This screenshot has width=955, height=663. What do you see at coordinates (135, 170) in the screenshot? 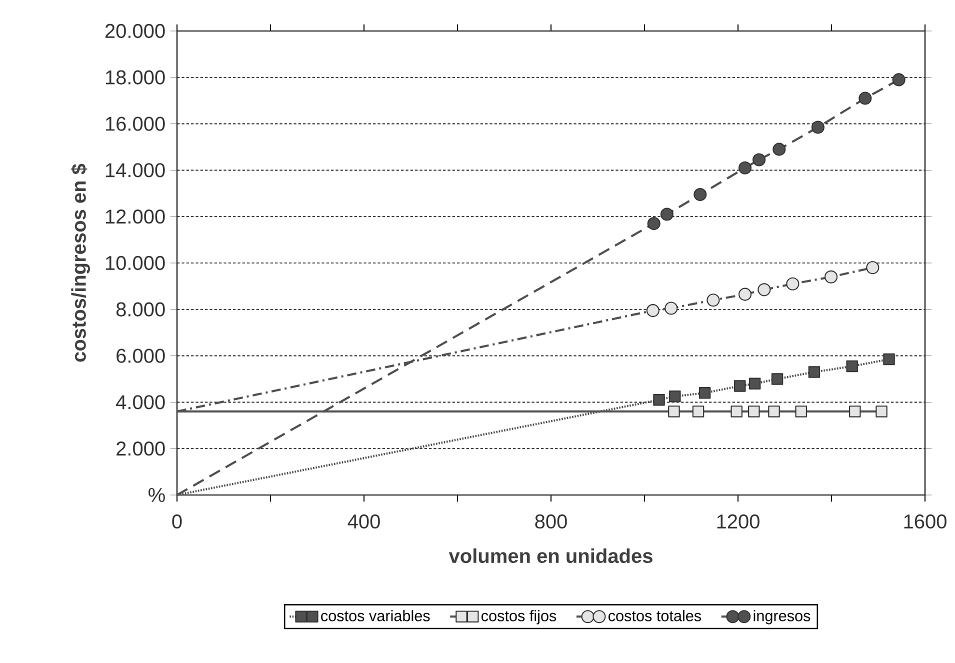
I see `y-tick-label: 14.000` at bounding box center [135, 170].